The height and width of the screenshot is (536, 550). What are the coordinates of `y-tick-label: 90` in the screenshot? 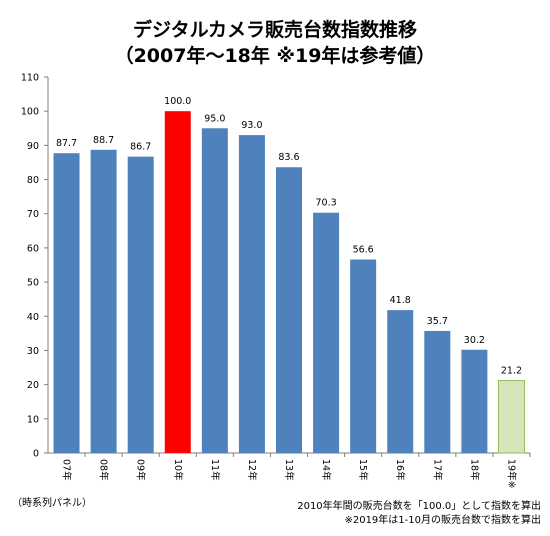 It's located at (33, 146).